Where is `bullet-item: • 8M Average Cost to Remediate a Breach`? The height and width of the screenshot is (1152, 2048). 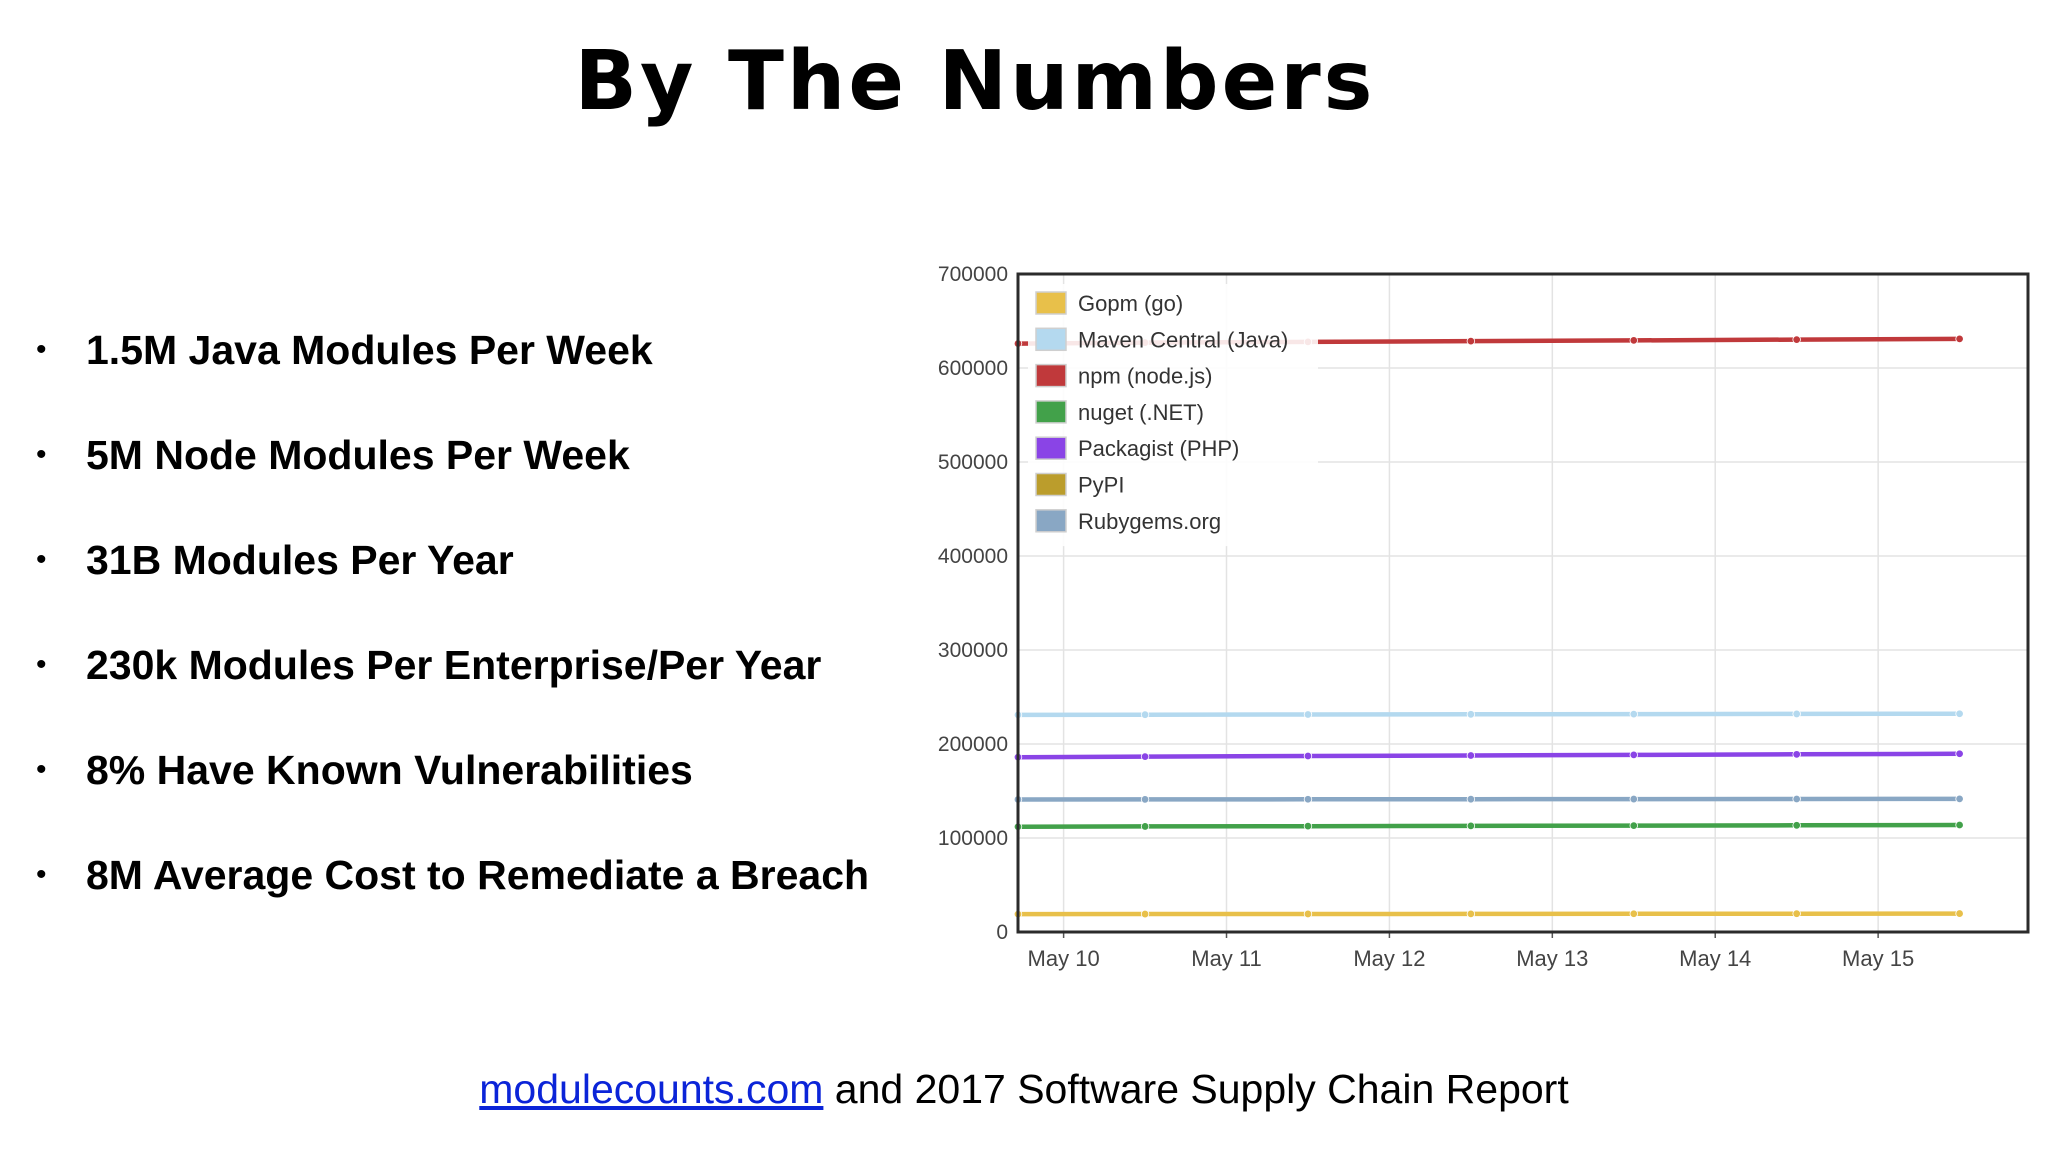
bullet-item: • 8M Average Cost to Remediate a Breach is located at coordinates (452, 891).